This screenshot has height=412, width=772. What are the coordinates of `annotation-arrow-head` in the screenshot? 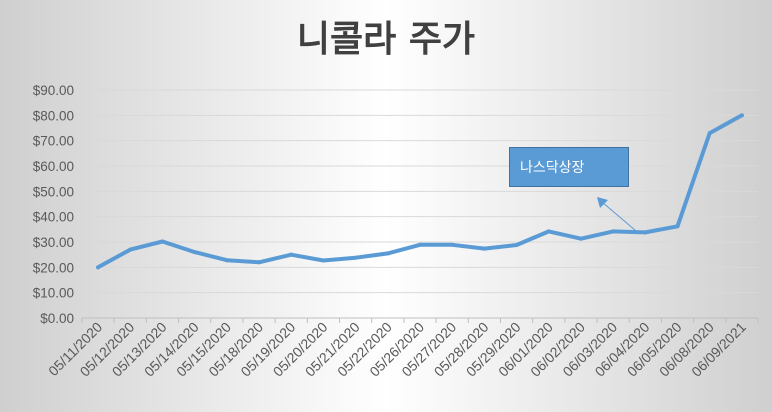 It's located at (602, 202).